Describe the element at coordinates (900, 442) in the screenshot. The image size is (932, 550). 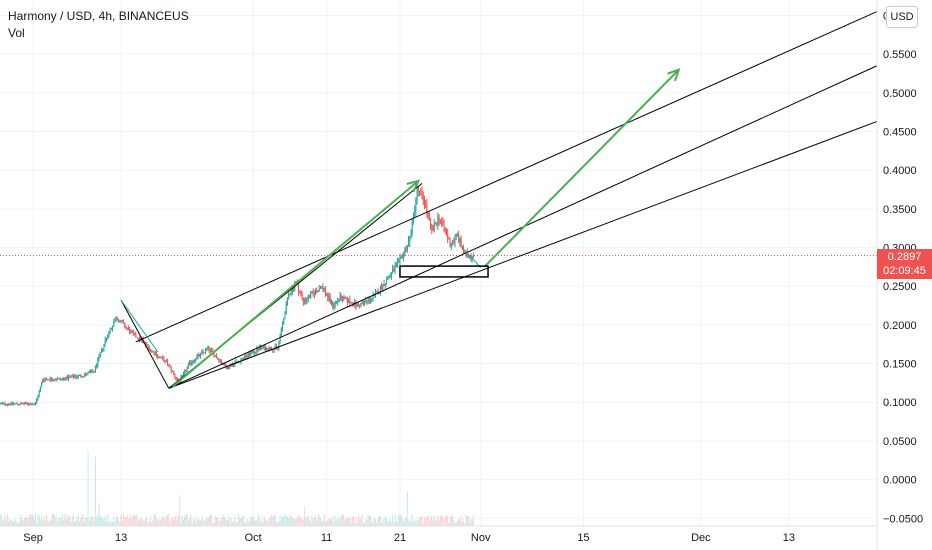
I see `y-tick-label: 0.0500` at that location.